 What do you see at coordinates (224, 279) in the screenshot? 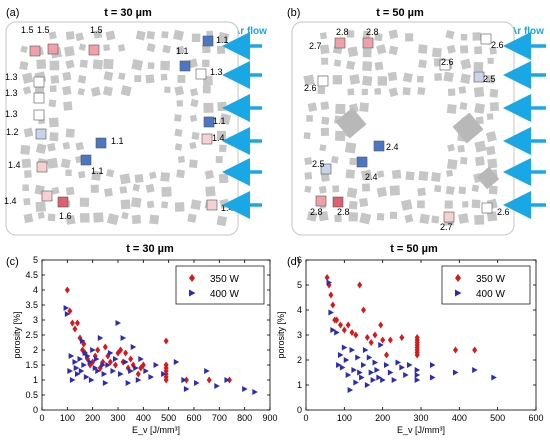
I see `legend-label: 350 W` at bounding box center [224, 279].